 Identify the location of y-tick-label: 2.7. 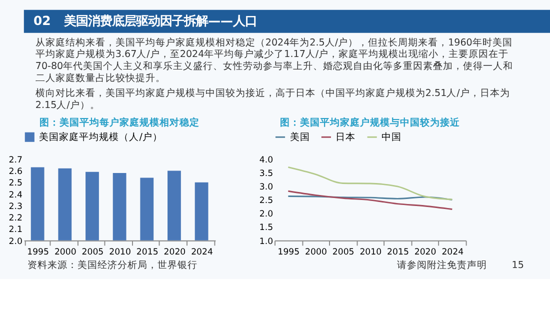
(15, 160).